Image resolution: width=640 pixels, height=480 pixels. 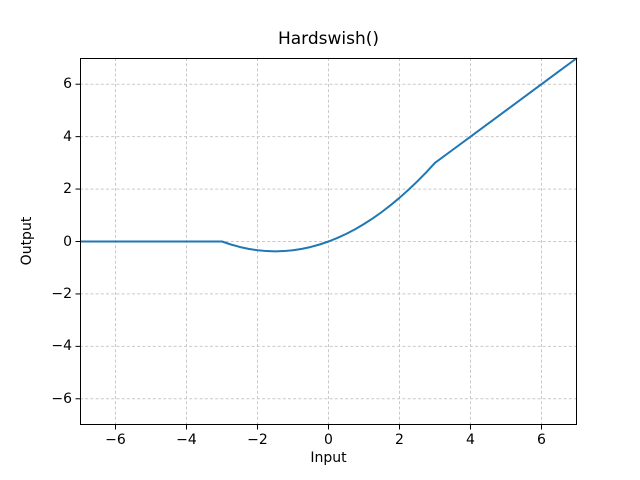 What do you see at coordinates (115, 440) in the screenshot?
I see `x-tick-label: −6` at bounding box center [115, 440].